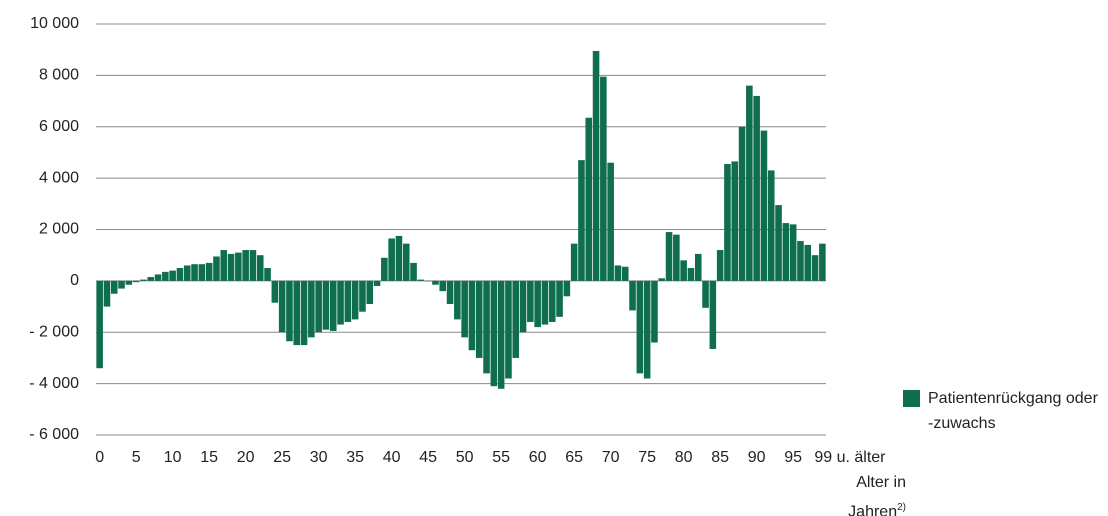 The image size is (1108, 516). I want to click on y-tick-label: 8 000, so click(59, 75).